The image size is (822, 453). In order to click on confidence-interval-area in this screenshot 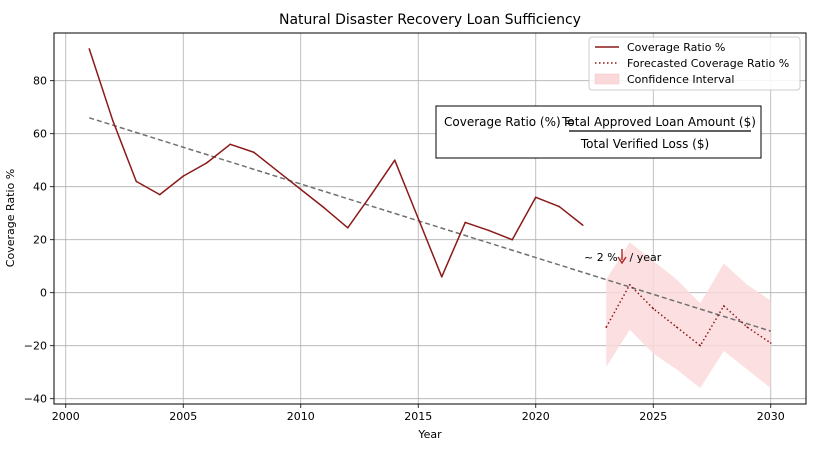, I will do `click(688, 315)`.